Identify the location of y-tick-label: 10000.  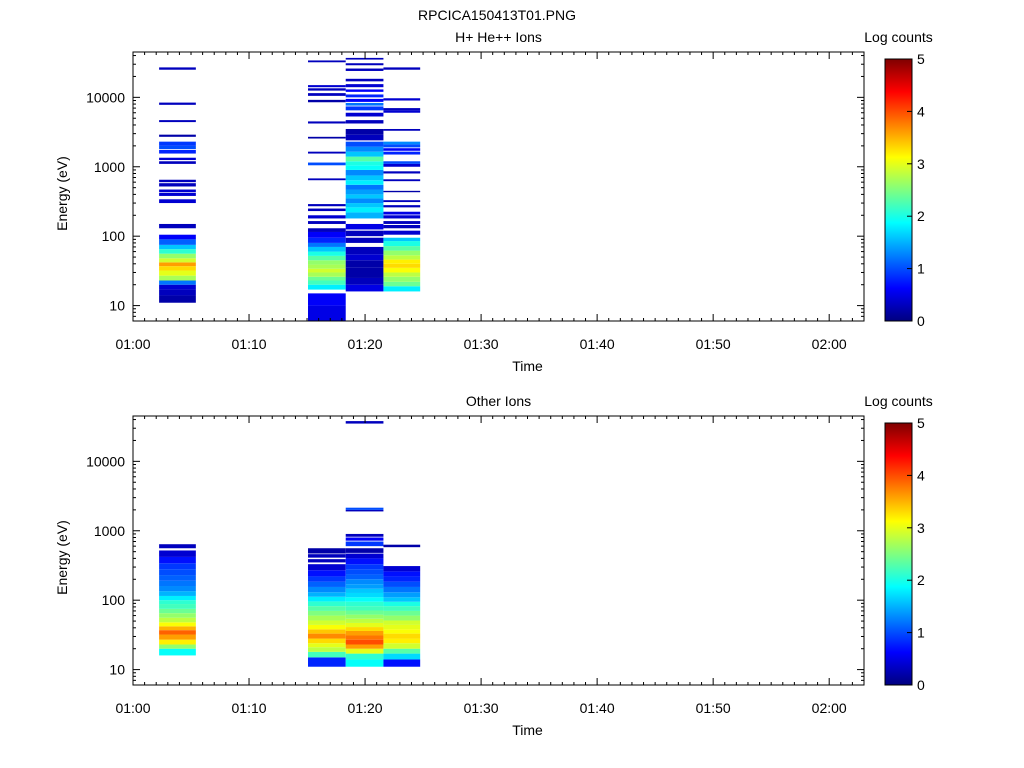
(105, 97).